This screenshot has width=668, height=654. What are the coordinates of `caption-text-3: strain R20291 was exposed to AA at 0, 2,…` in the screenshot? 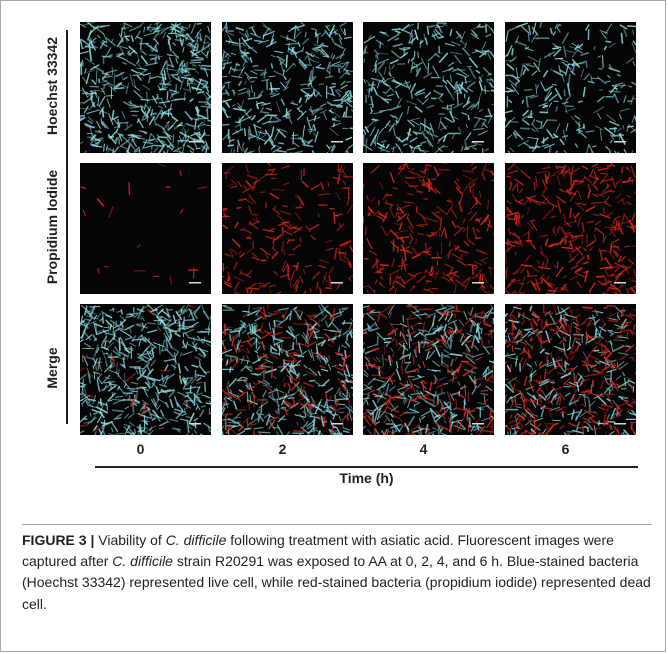 It's located at (336, 582).